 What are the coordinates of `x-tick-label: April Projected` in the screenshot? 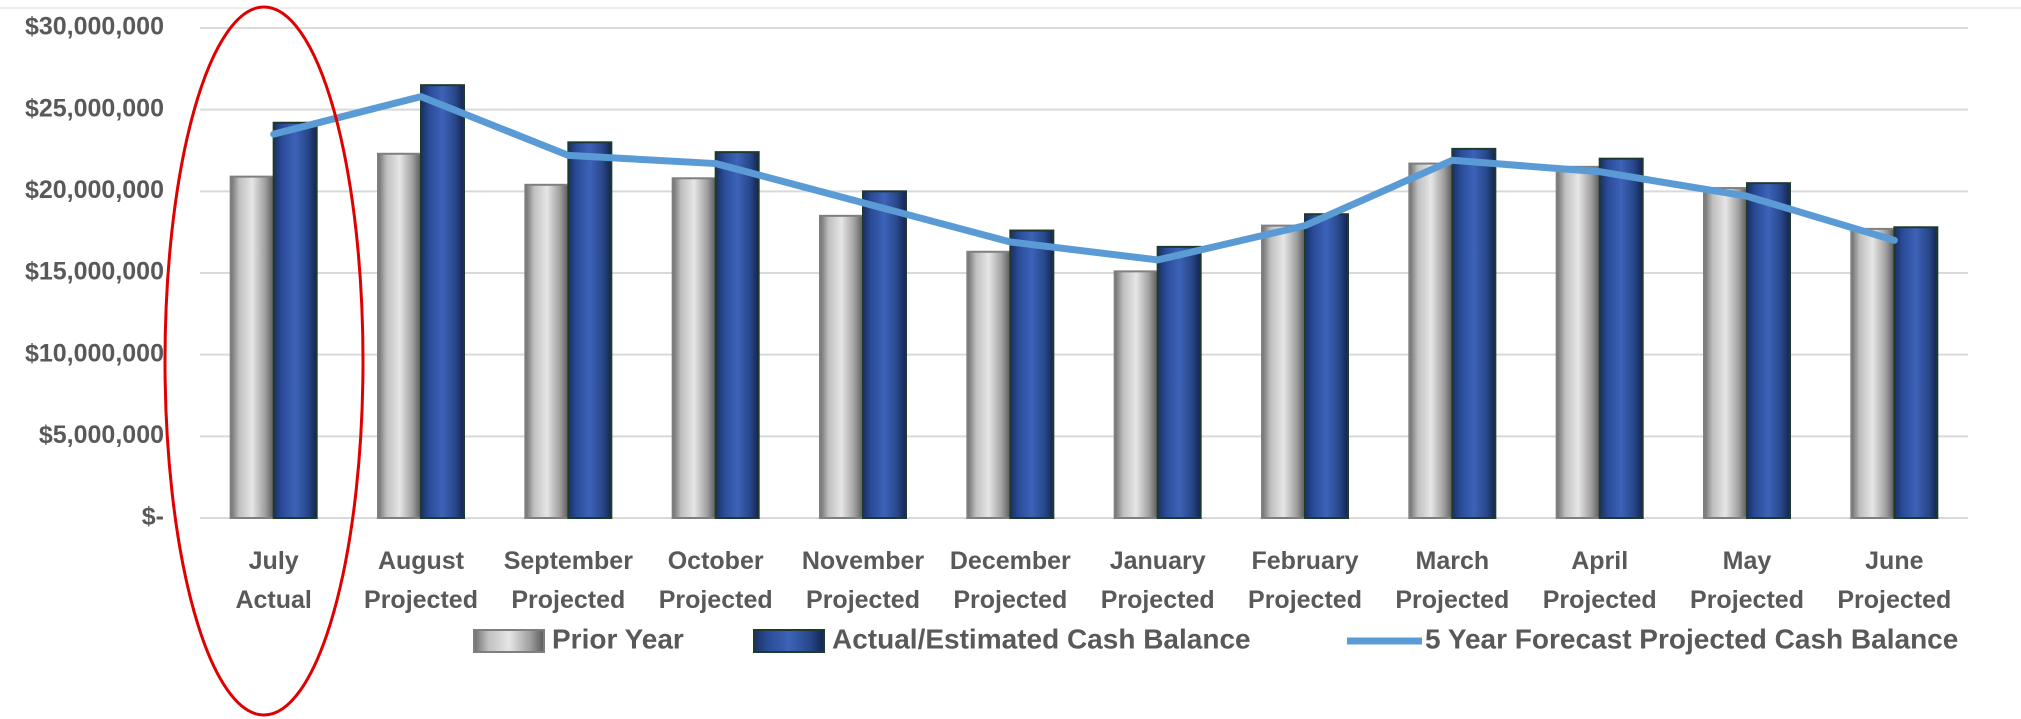 It's located at (1600, 580).